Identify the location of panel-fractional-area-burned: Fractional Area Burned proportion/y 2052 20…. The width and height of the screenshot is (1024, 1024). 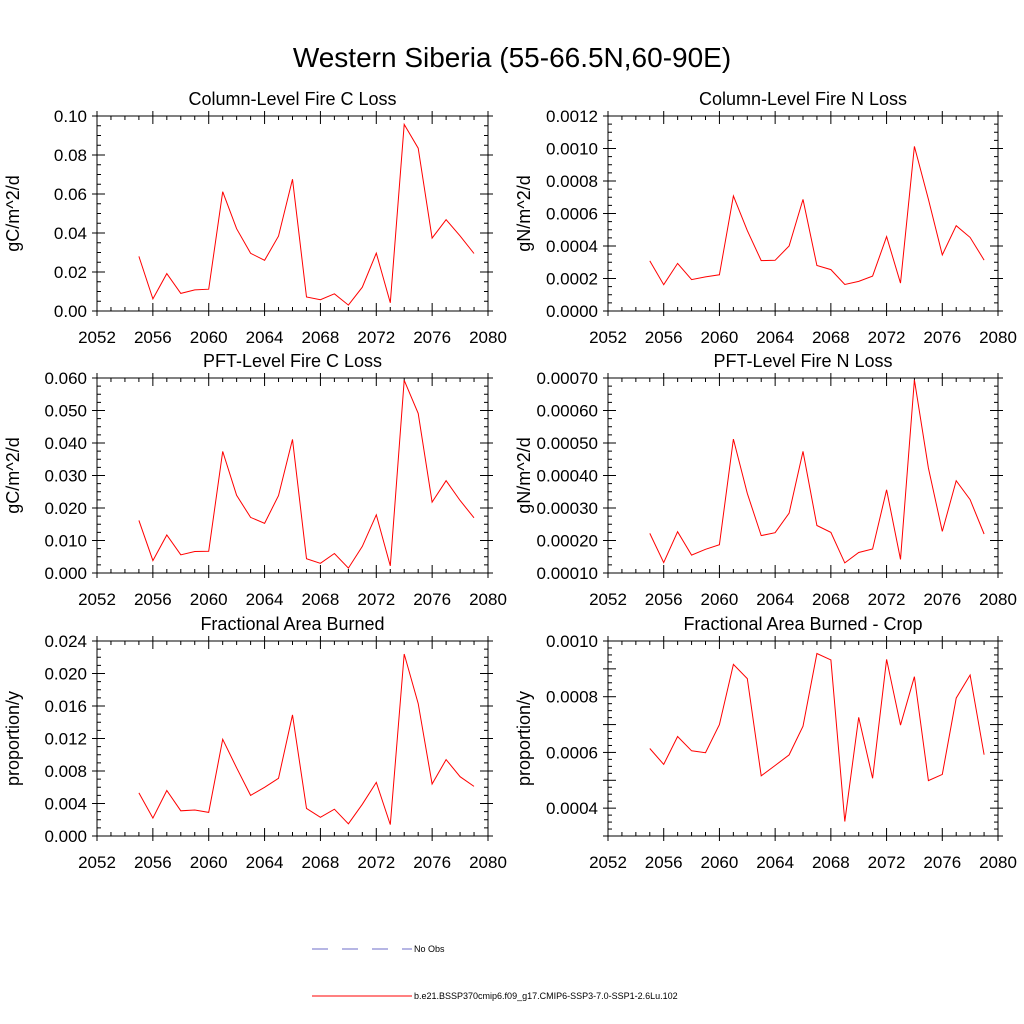
(255, 743).